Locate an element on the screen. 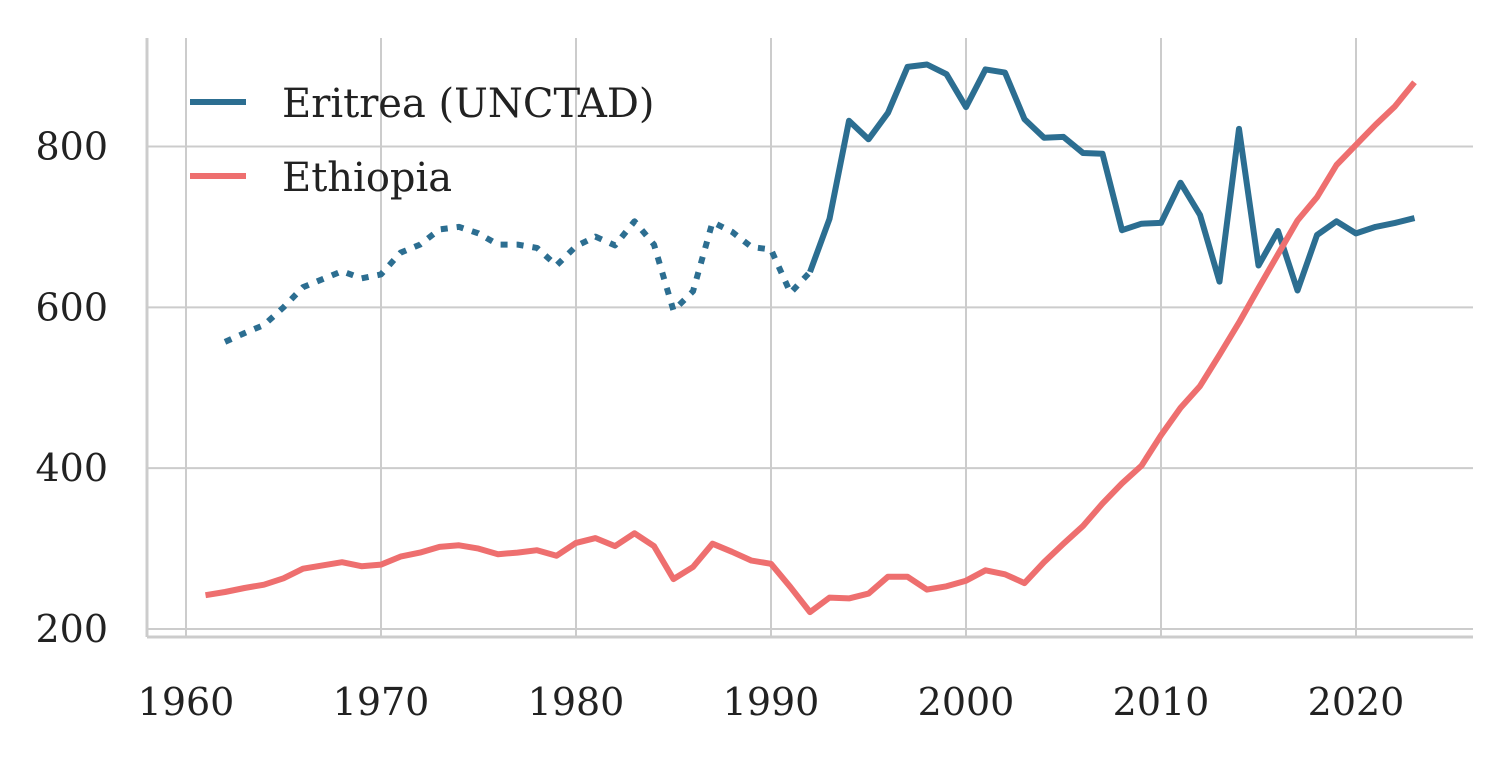 The height and width of the screenshot is (766, 1511). legend: Eritrea (UNCTAD) Ethiopia is located at coordinates (422, 141).